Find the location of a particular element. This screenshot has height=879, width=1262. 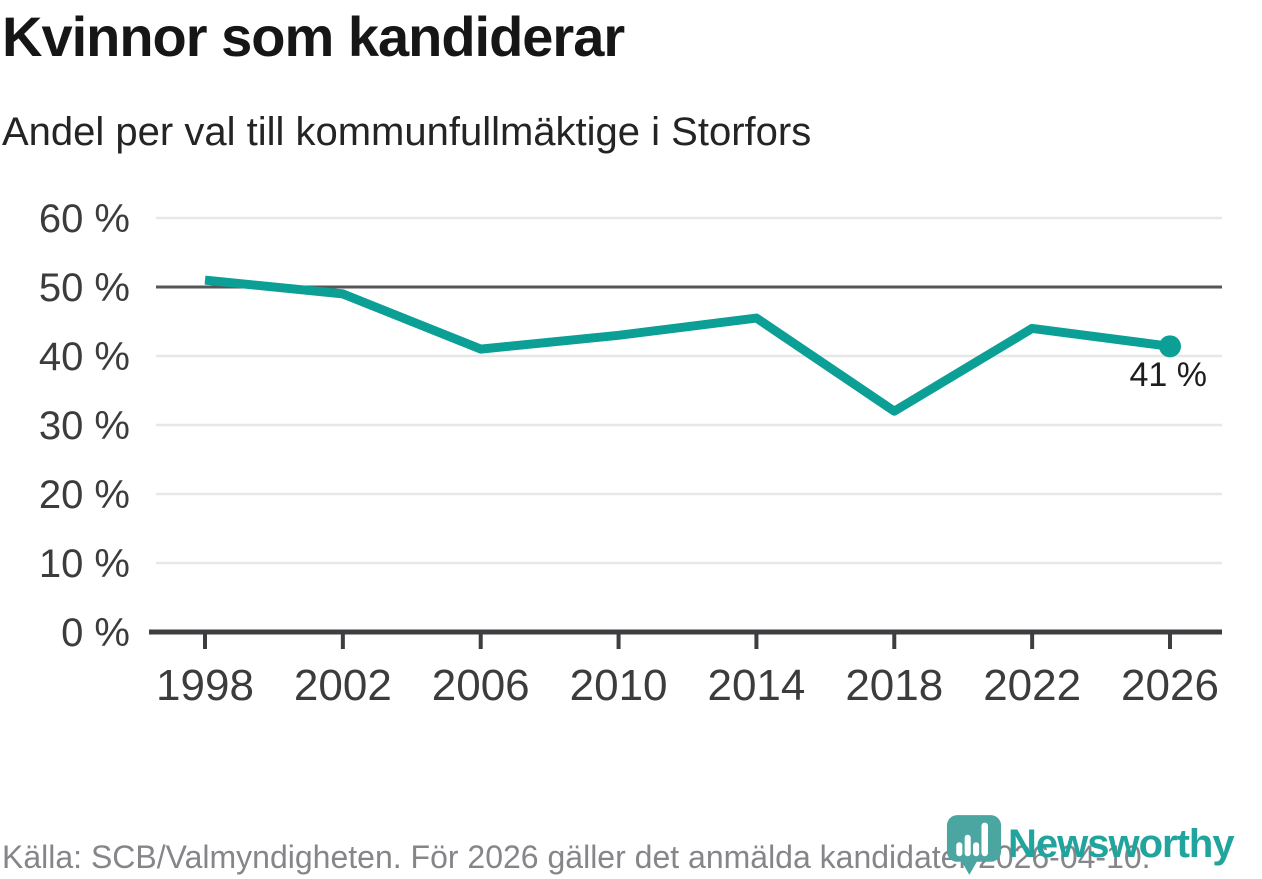

page-title: Kvinnor som kandiderar is located at coordinates (313, 36).